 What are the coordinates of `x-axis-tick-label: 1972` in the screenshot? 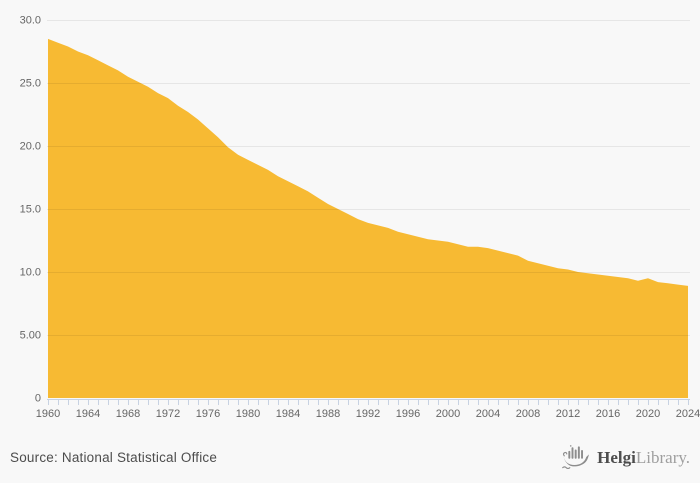 It's located at (168, 414).